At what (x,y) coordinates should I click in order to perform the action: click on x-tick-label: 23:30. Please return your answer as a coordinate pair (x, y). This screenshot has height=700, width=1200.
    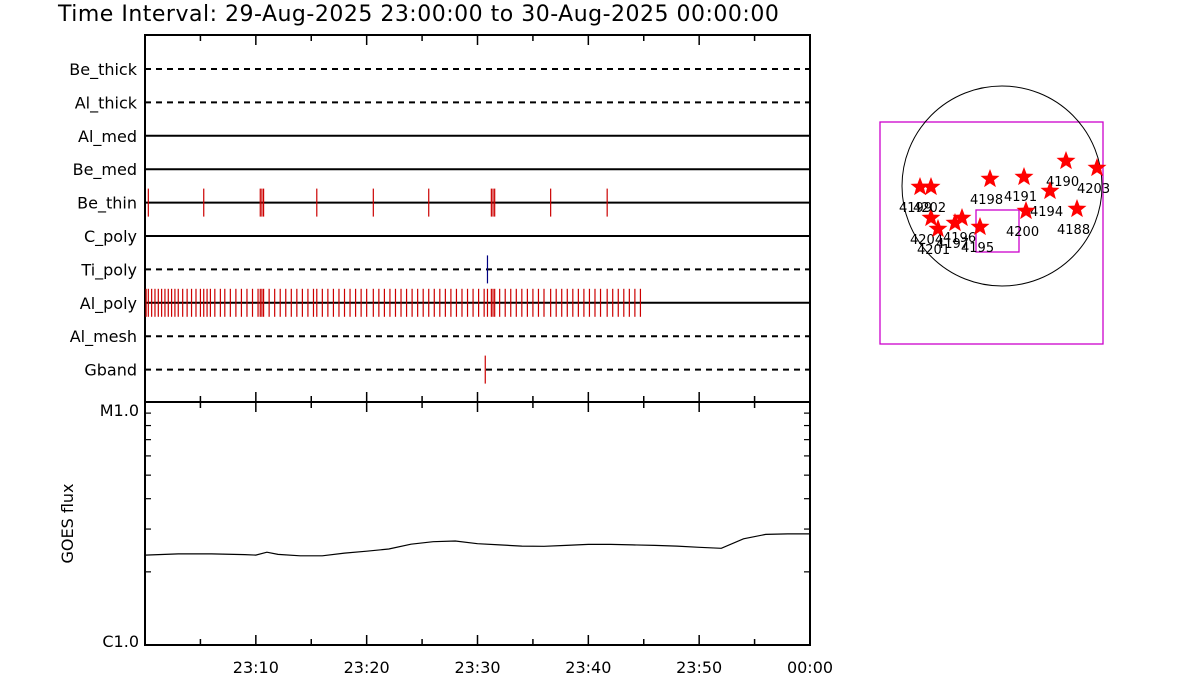
    Looking at the image, I should click on (477, 667).